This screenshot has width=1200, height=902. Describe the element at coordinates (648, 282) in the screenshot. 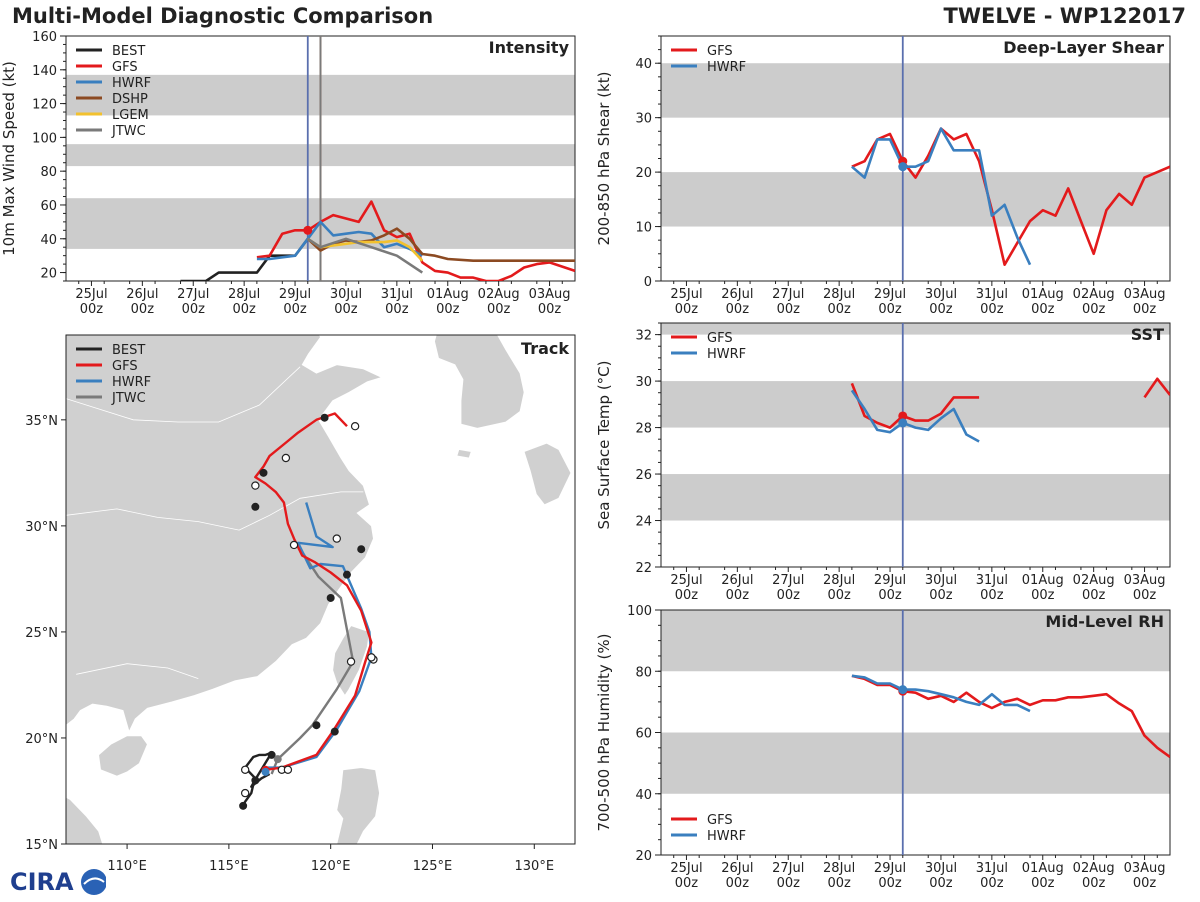

I see `y-tick-label: 0` at that location.